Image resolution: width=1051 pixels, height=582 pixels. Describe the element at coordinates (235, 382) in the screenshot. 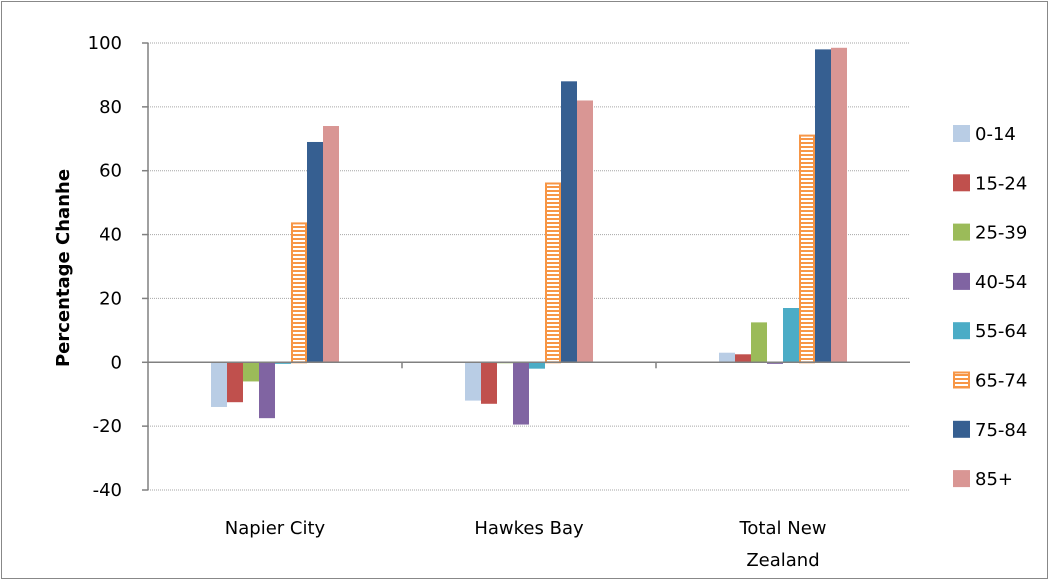

I see `bar-15-24-napier-city` at that location.